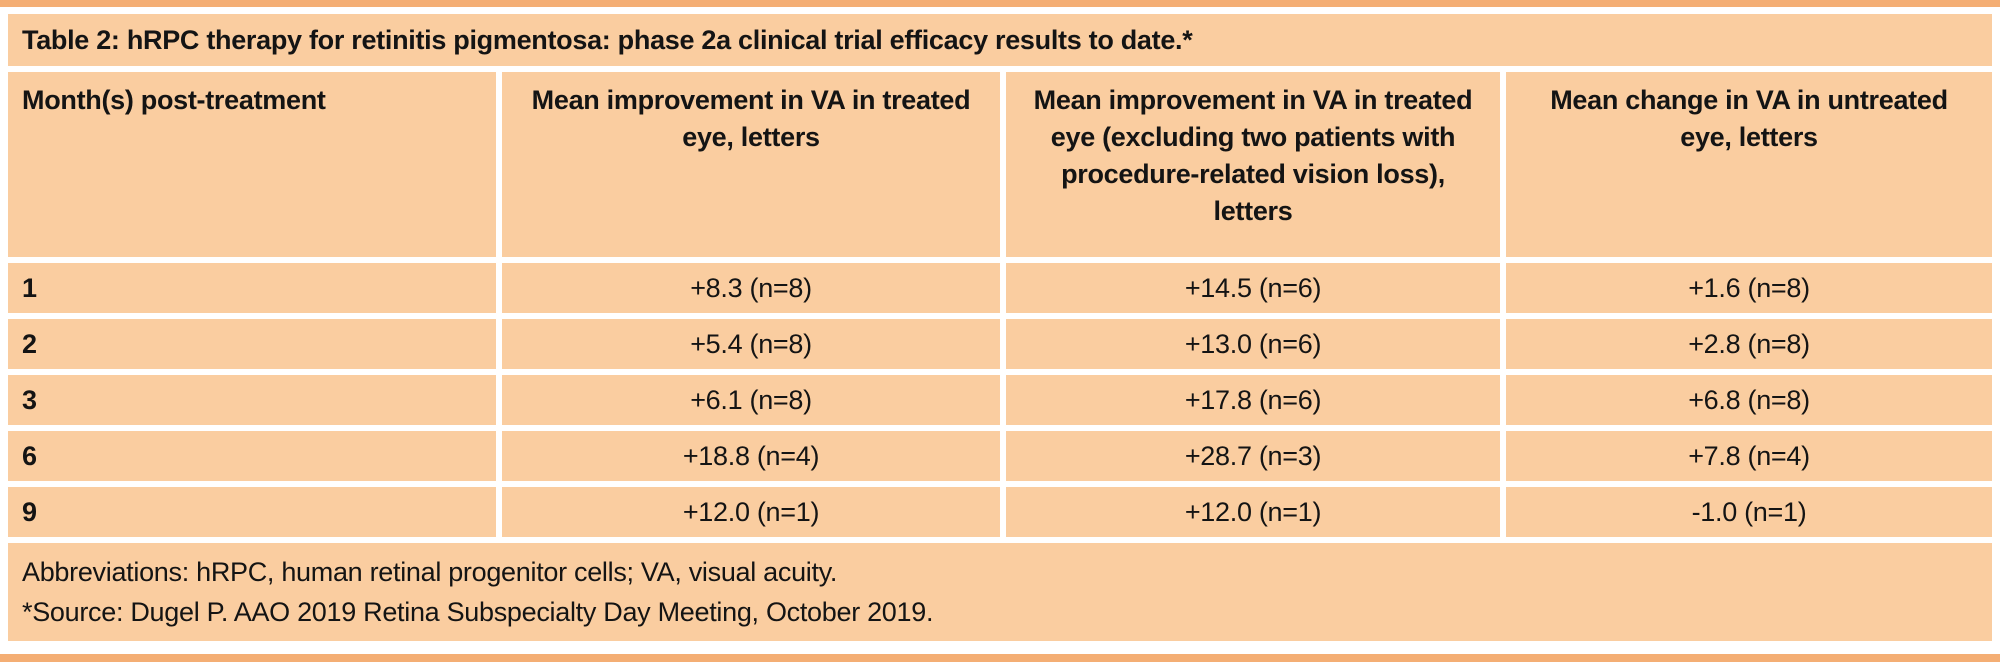  I want to click on treated-eye-cell: +5.4 (n=8), so click(751, 344).